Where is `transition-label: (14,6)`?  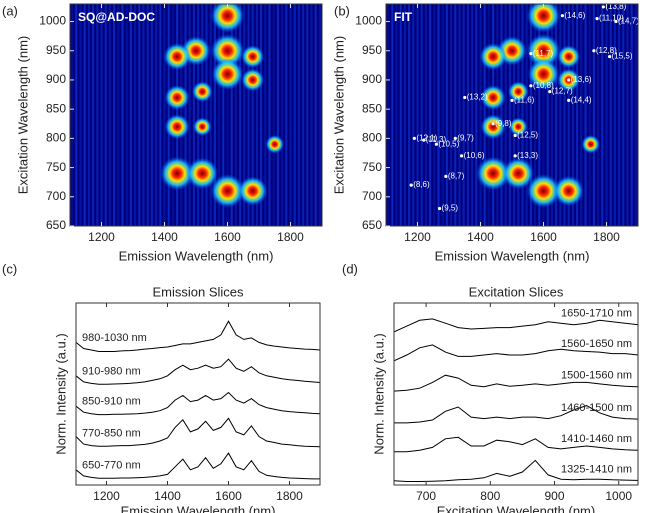 transition-label: (14,6) is located at coordinates (574, 15).